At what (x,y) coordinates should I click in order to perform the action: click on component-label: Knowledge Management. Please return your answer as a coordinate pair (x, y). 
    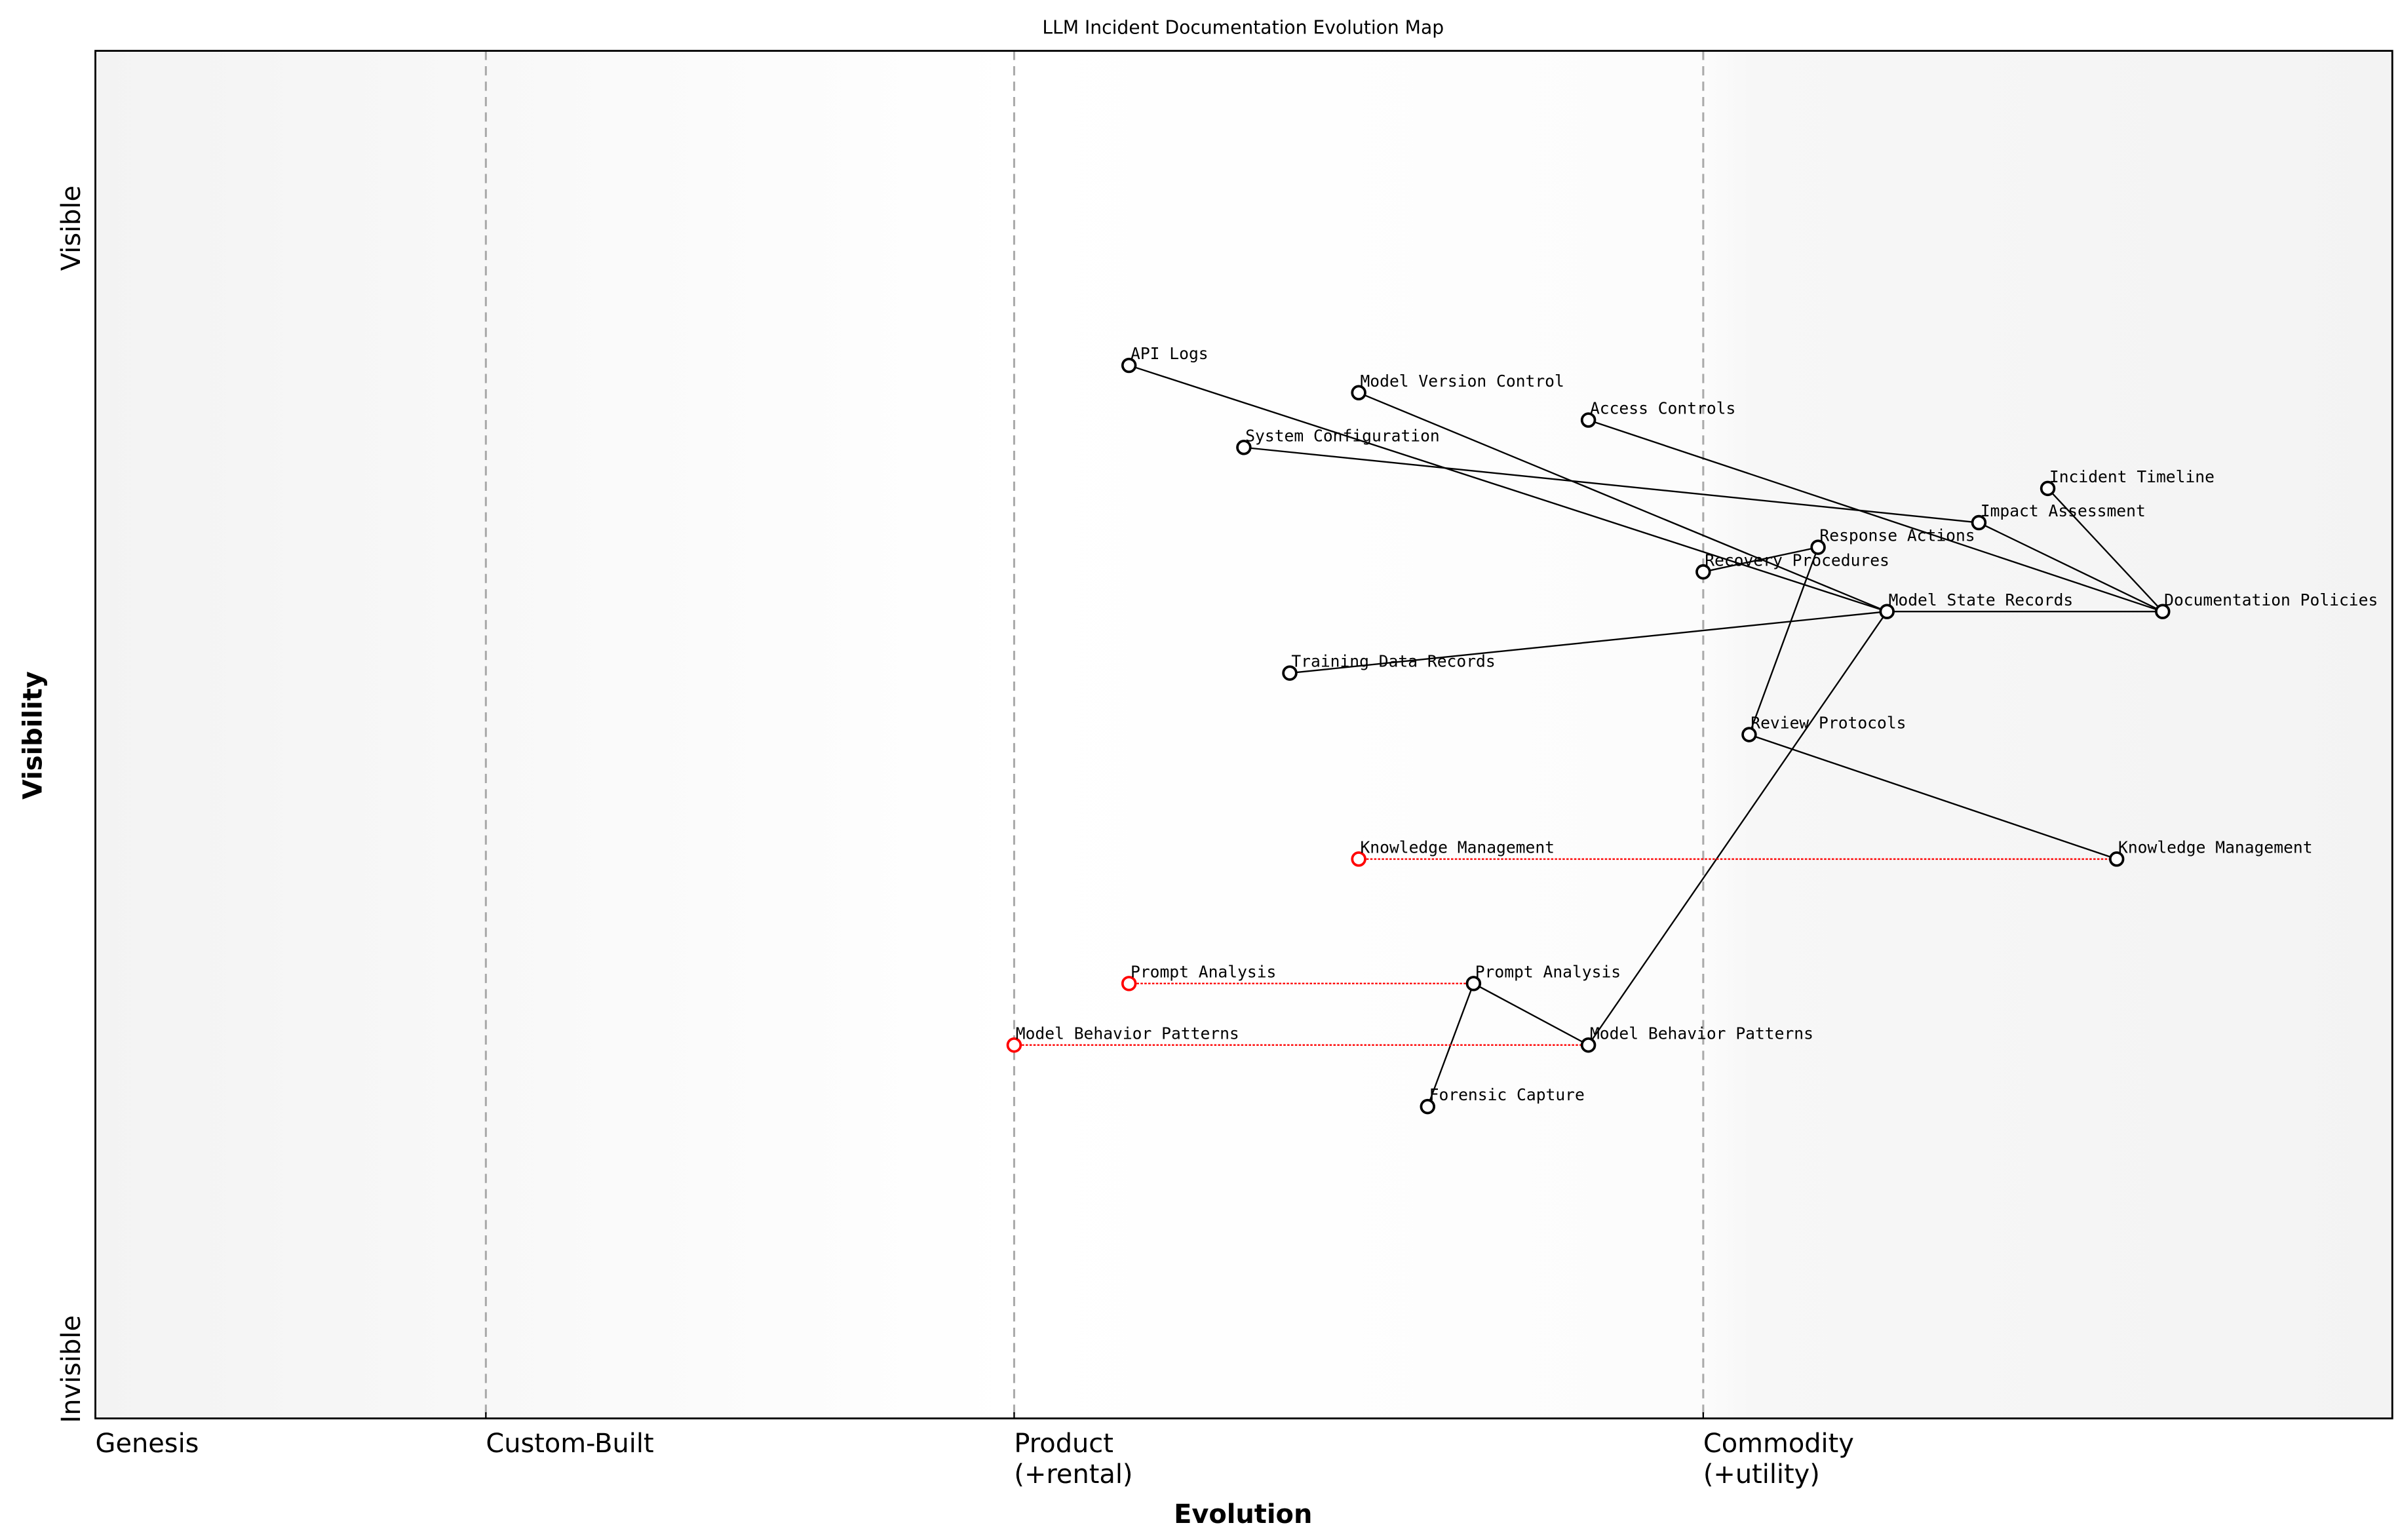
    Looking at the image, I should click on (2215, 847).